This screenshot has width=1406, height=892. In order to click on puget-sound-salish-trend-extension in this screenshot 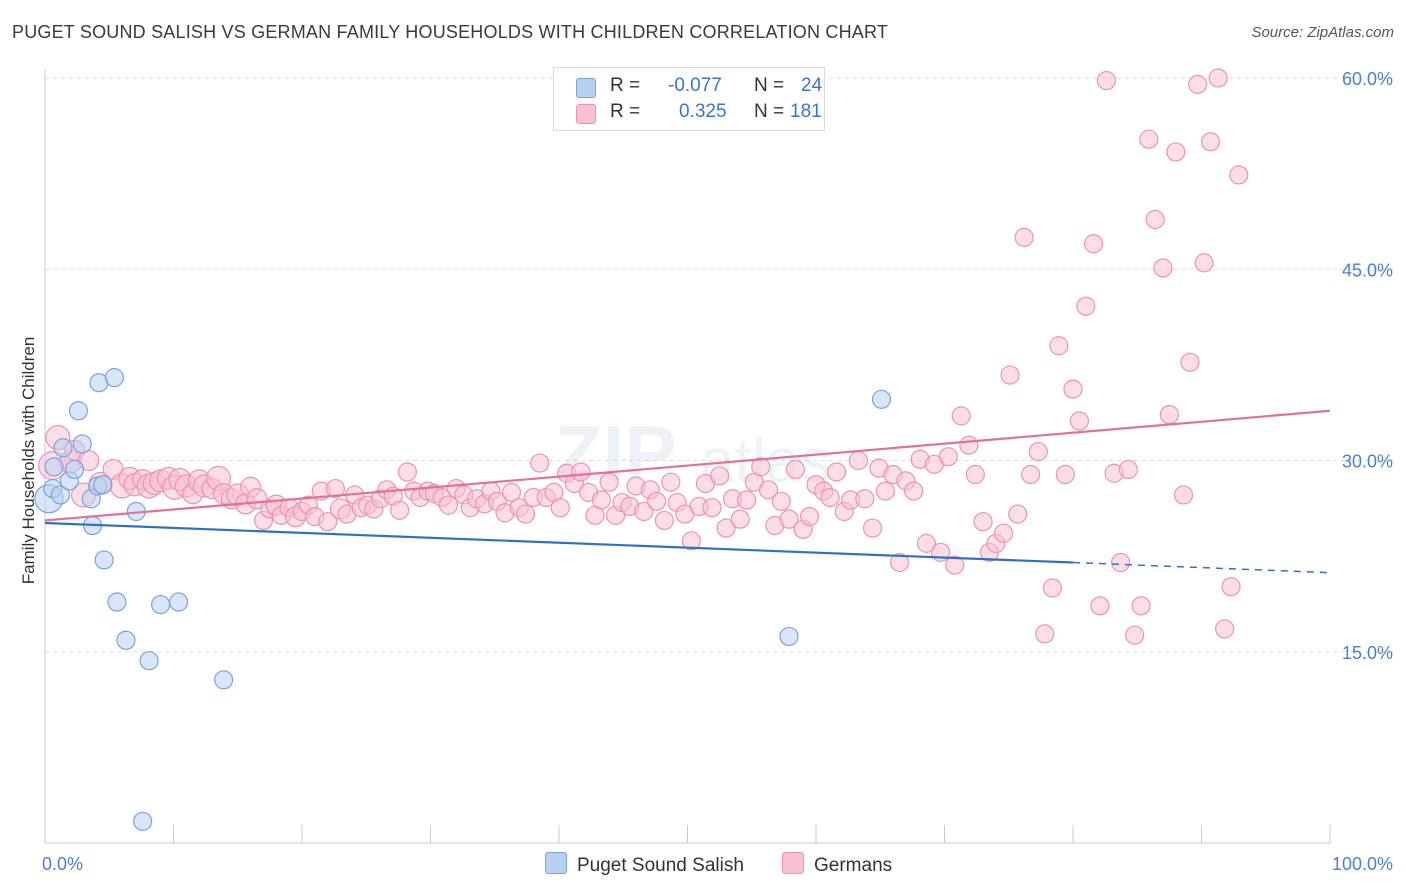, I will do `click(1201, 567)`.